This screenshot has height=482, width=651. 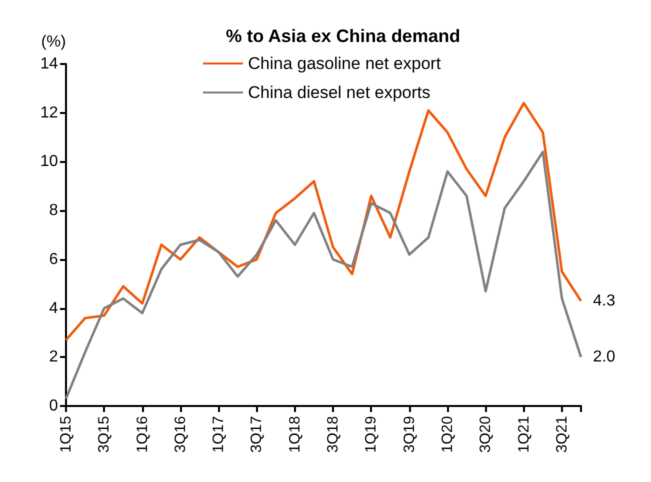 What do you see at coordinates (561, 434) in the screenshot?
I see `x-tick-label: 3Q21` at bounding box center [561, 434].